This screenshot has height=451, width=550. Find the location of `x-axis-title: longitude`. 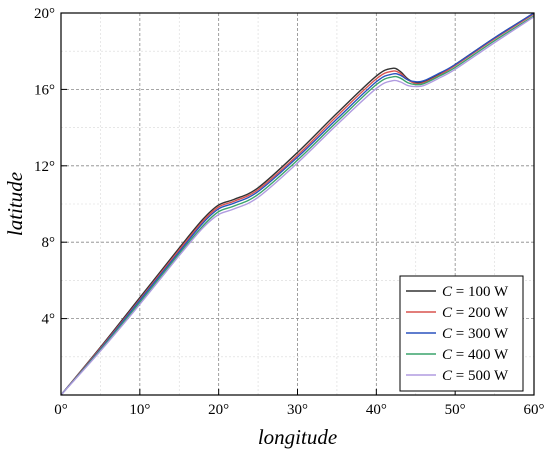

x-axis-title: longitude is located at coordinates (297, 437).